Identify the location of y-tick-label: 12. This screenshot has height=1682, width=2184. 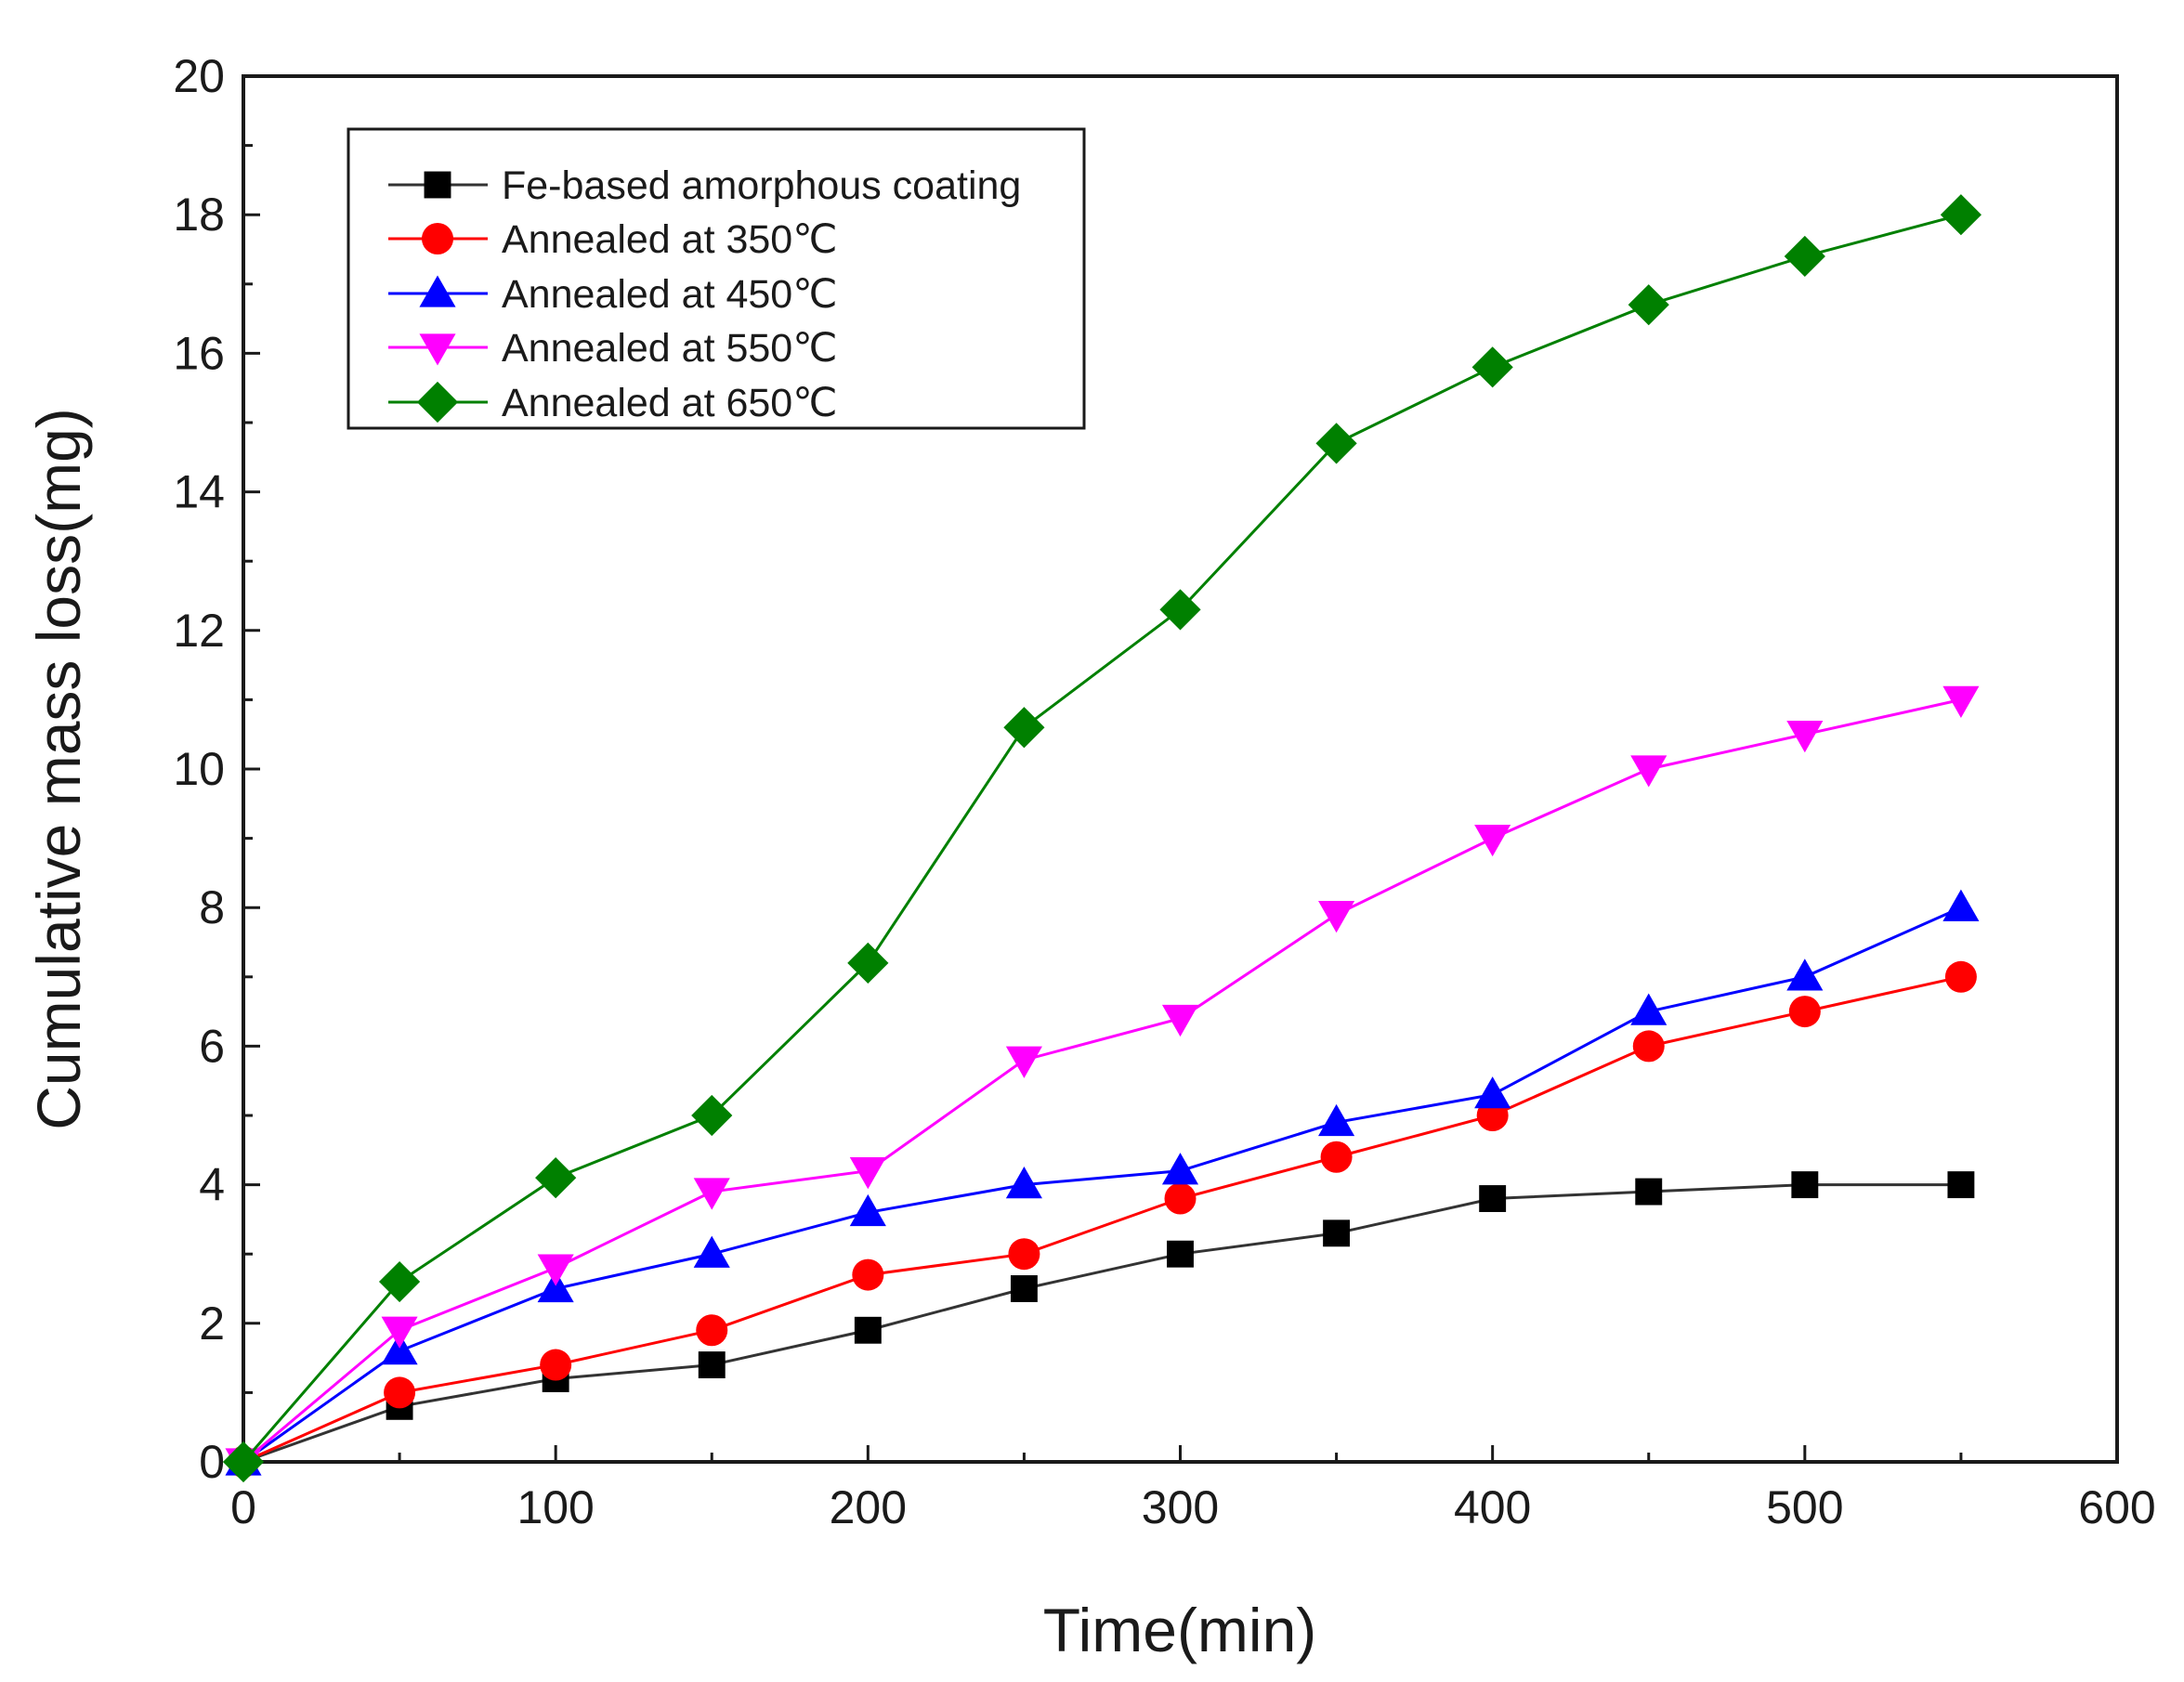
(199, 631).